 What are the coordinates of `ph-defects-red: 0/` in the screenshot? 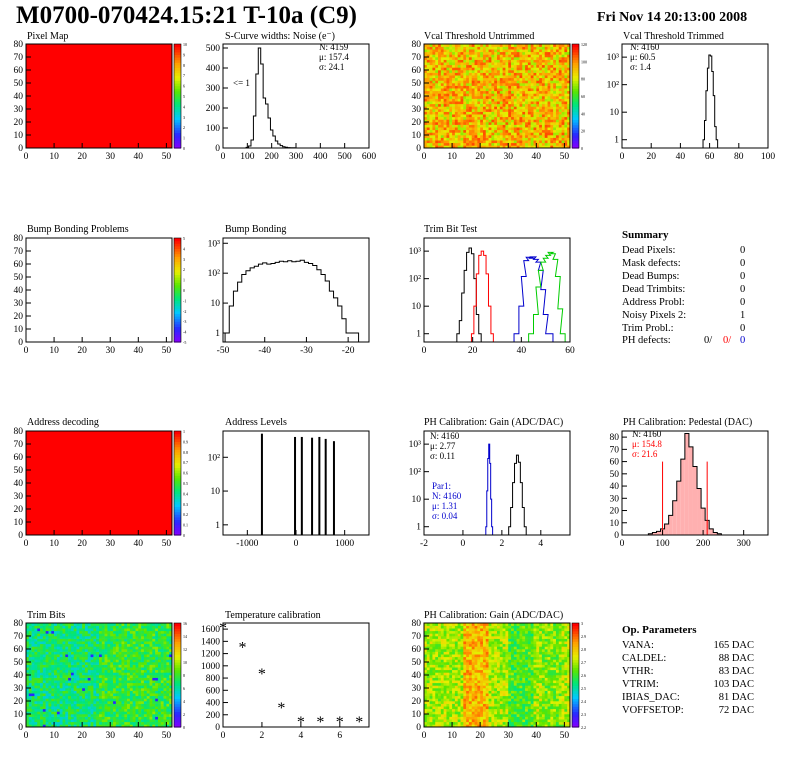 It's located at (727, 340).